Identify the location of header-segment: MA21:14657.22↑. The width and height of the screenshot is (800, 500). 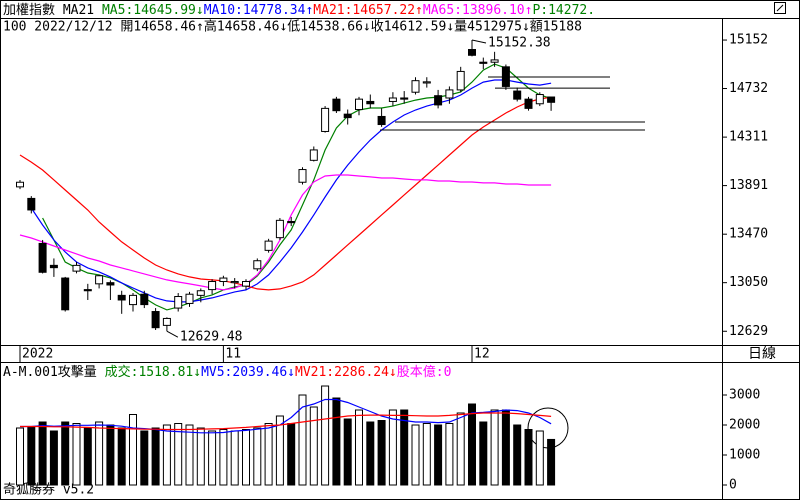
(368, 10).